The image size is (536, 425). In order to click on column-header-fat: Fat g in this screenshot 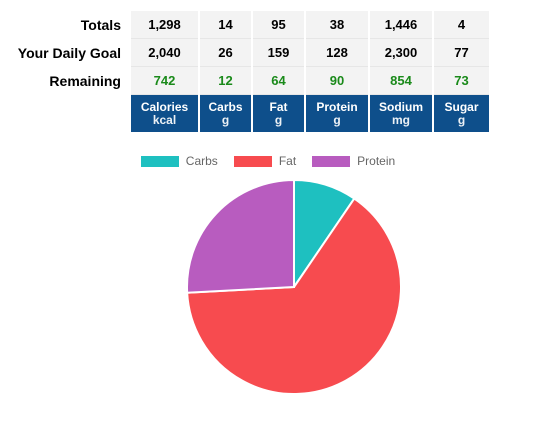, I will do `click(279, 113)`.